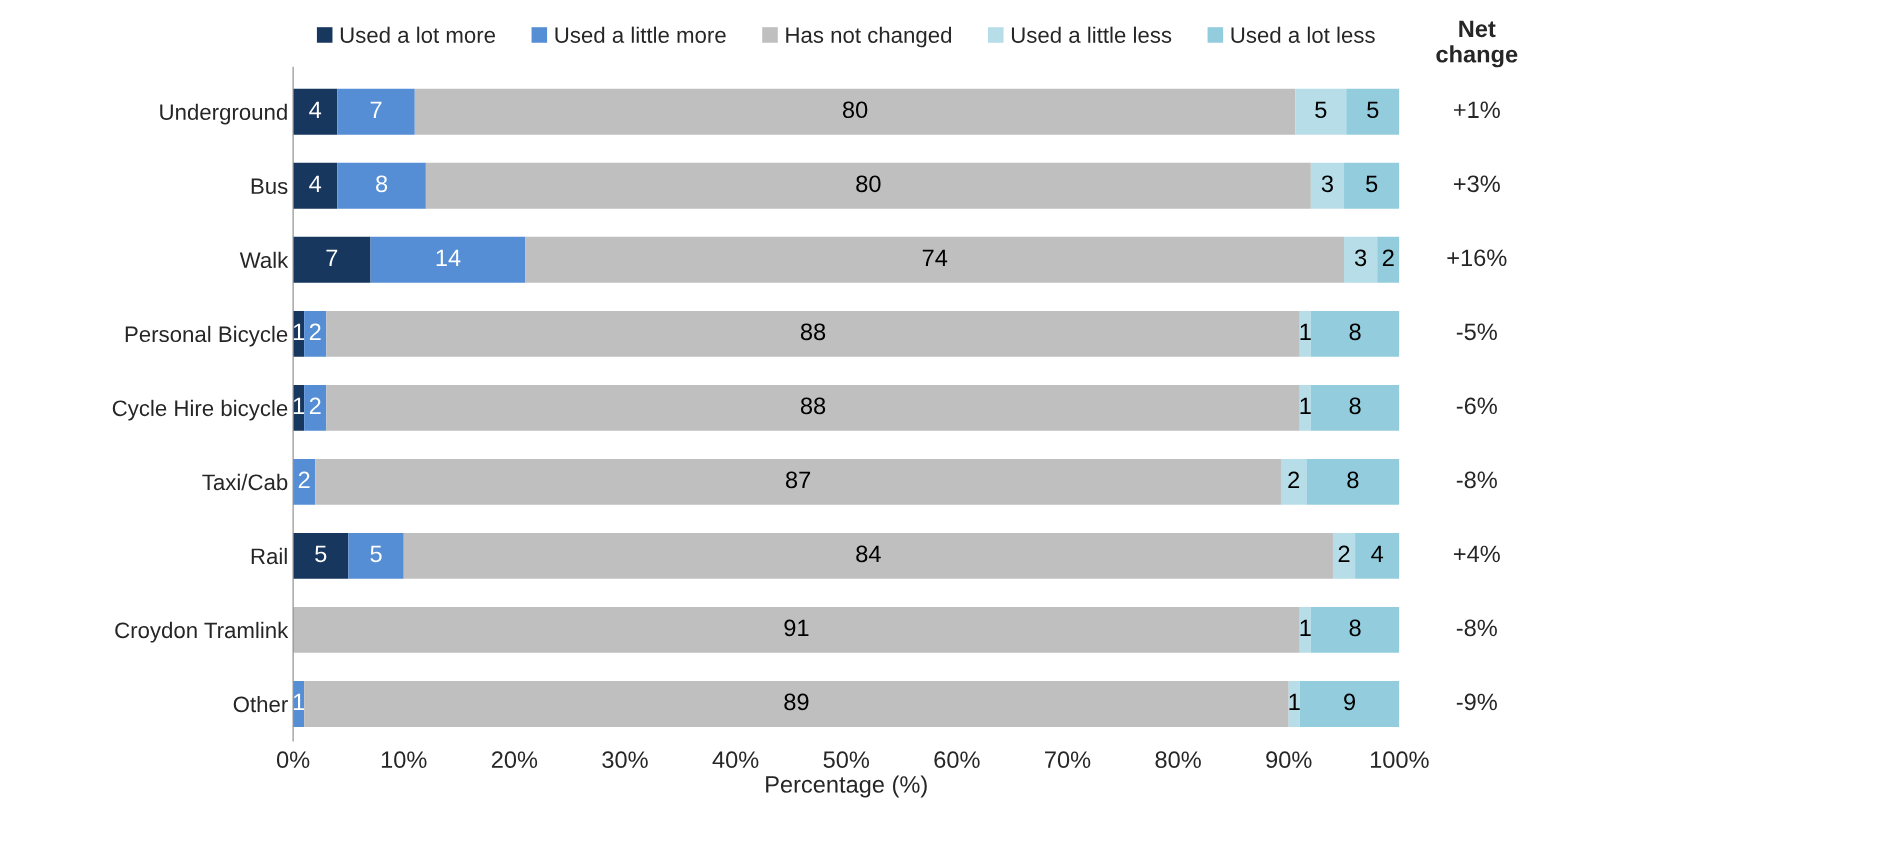 The image size is (1891, 842). I want to click on y-tick-label: Taxi/Cab, so click(245, 482).